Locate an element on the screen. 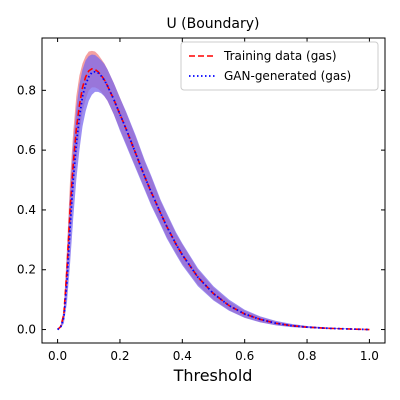 This screenshot has width=400, height=400. legend: Training data (gas) GAN-generated (gas) is located at coordinates (279, 66).